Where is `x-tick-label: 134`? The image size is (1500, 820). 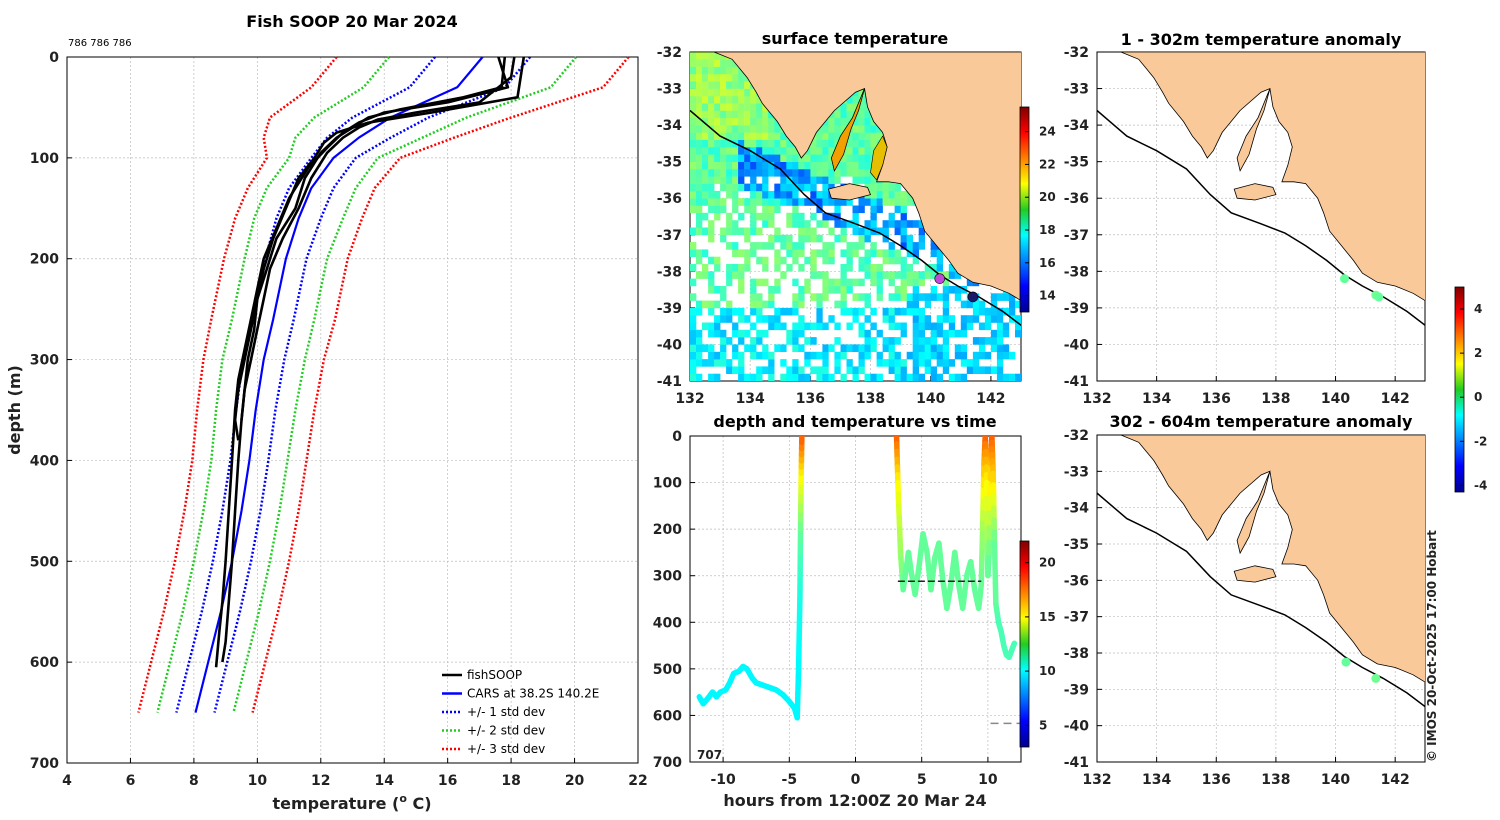 x-tick-label: 134 is located at coordinates (1156, 780).